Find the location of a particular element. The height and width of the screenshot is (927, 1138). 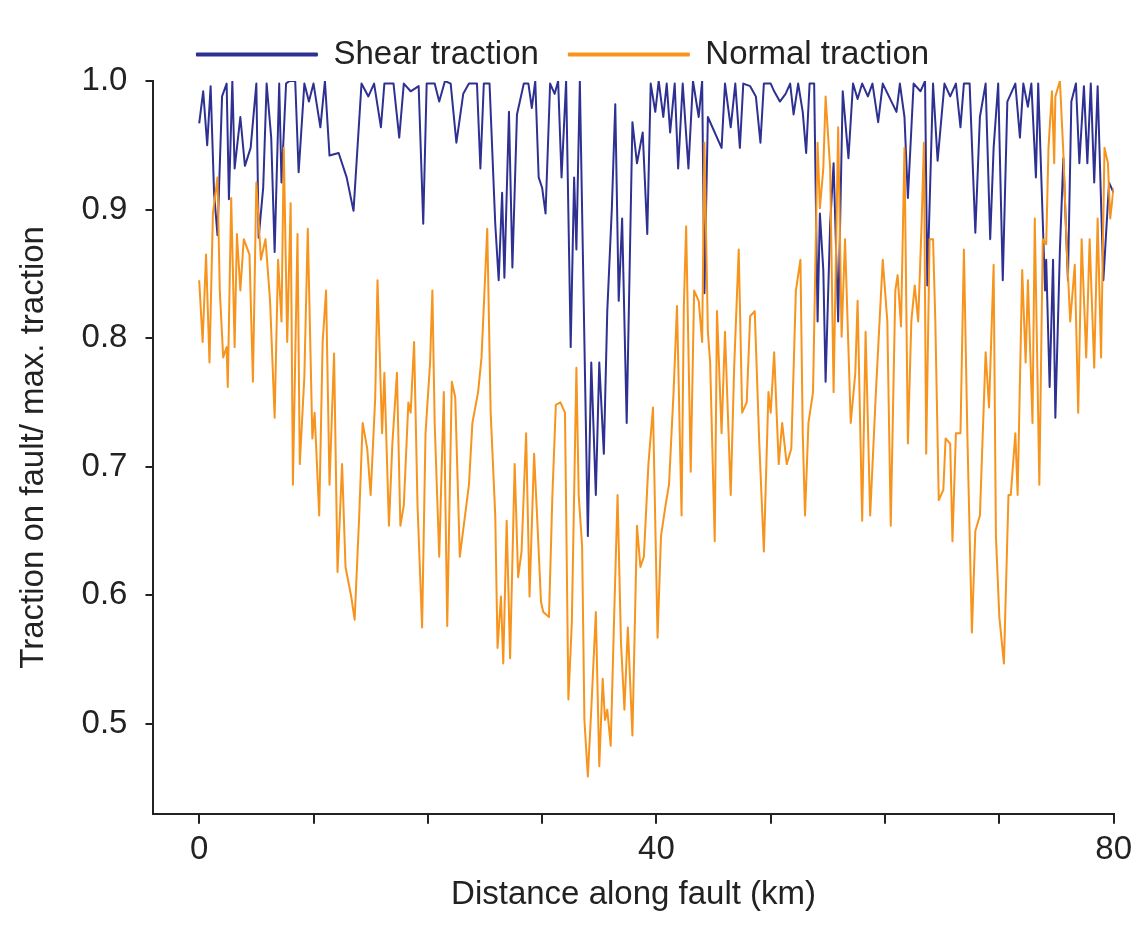

legend-label: Shear traction is located at coordinates (436, 52).